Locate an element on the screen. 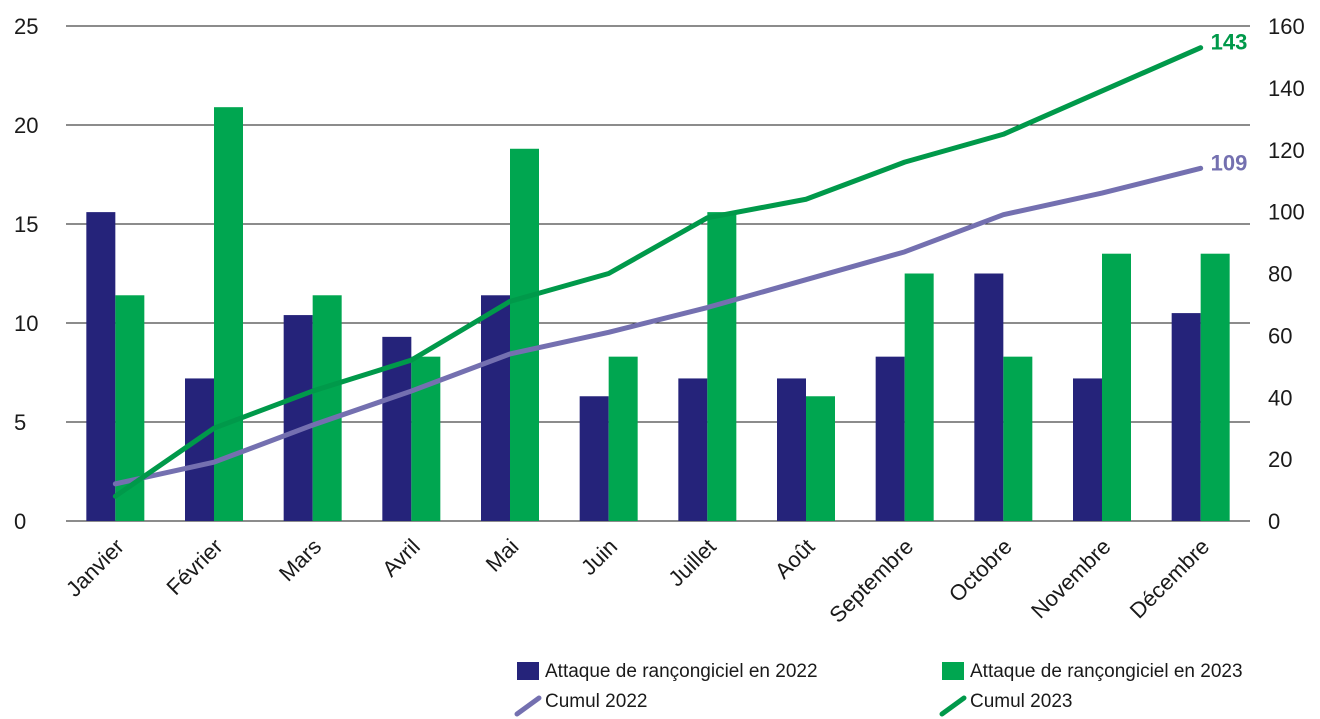 This screenshot has height=719, width=1320. x-tick-label: Juin is located at coordinates (599, 557).